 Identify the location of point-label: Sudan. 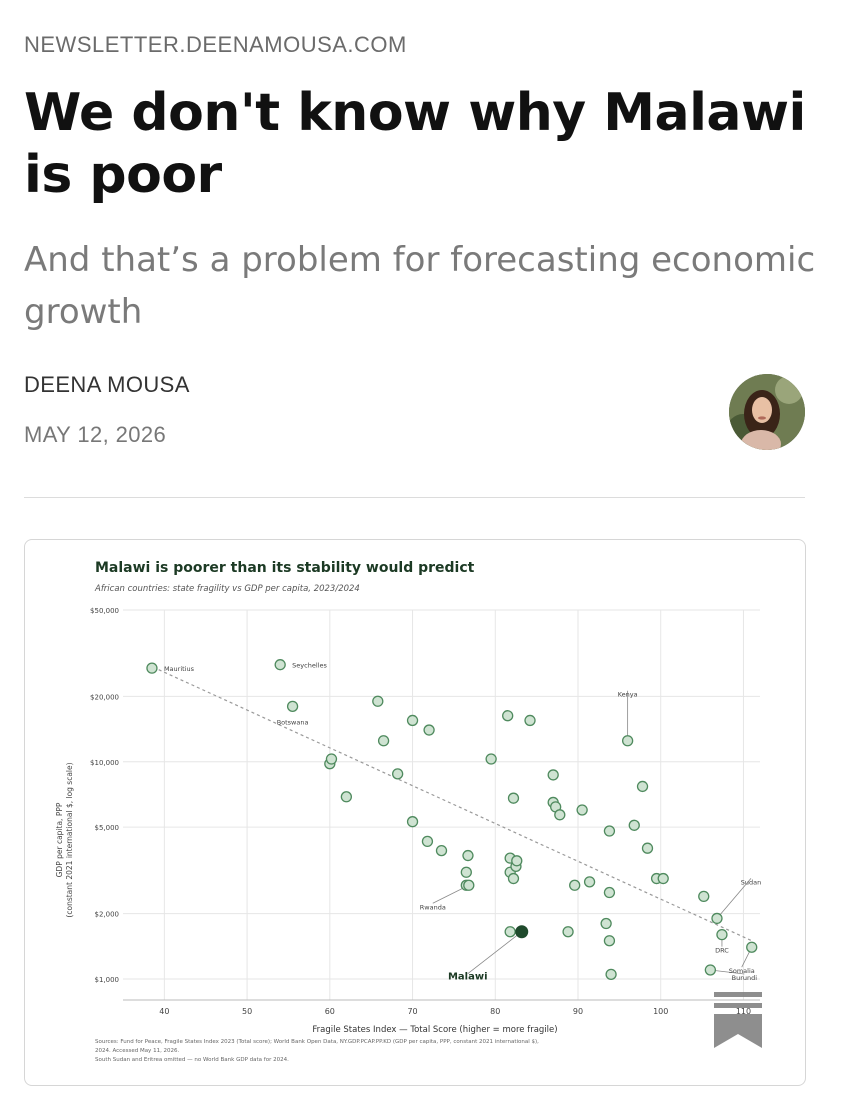
(751, 882).